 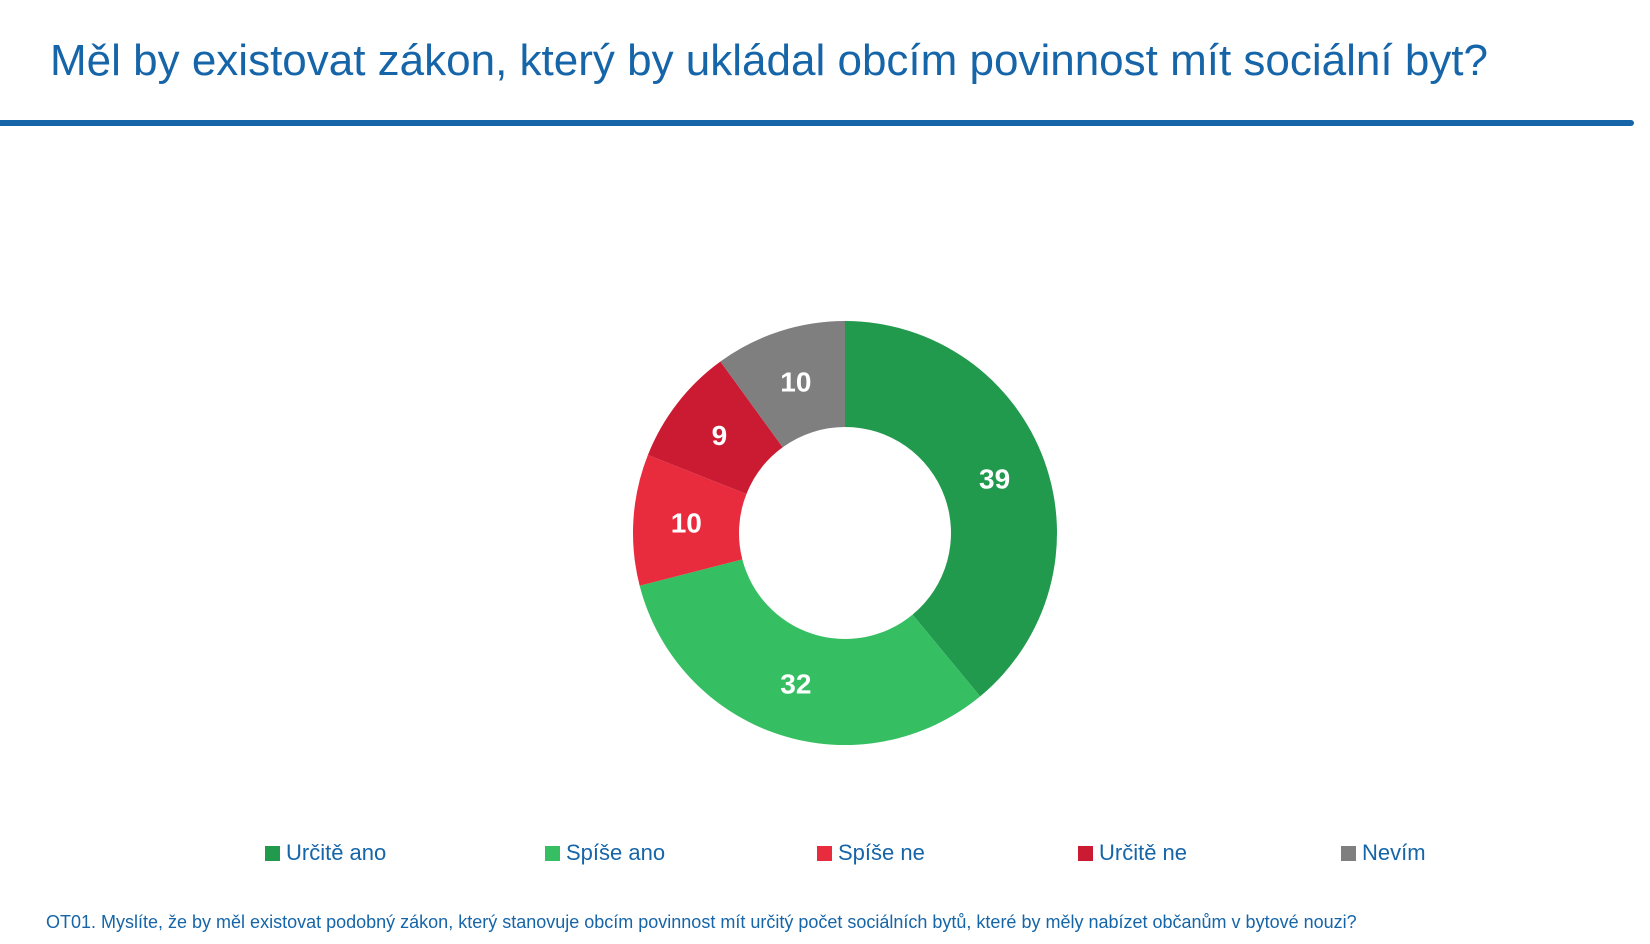 What do you see at coordinates (881, 852) in the screenshot?
I see `legend-label: Spíše ne` at bounding box center [881, 852].